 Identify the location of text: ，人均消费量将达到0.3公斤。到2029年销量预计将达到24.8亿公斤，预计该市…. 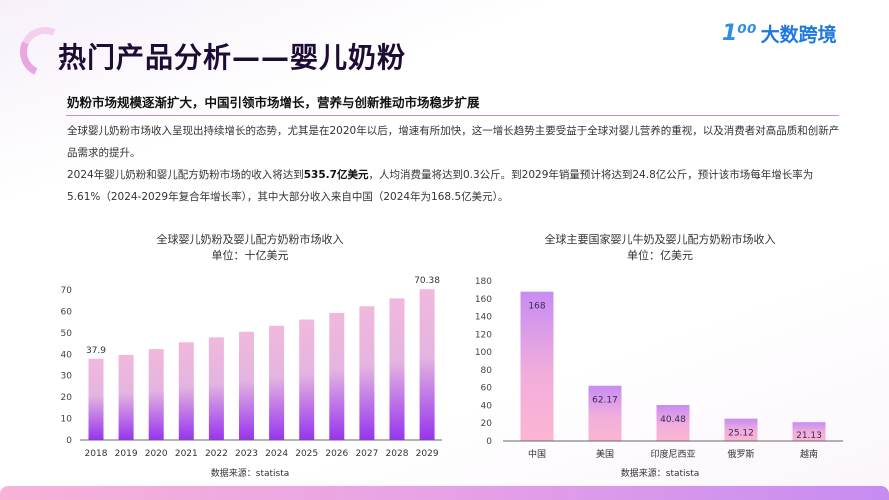
(440, 186).